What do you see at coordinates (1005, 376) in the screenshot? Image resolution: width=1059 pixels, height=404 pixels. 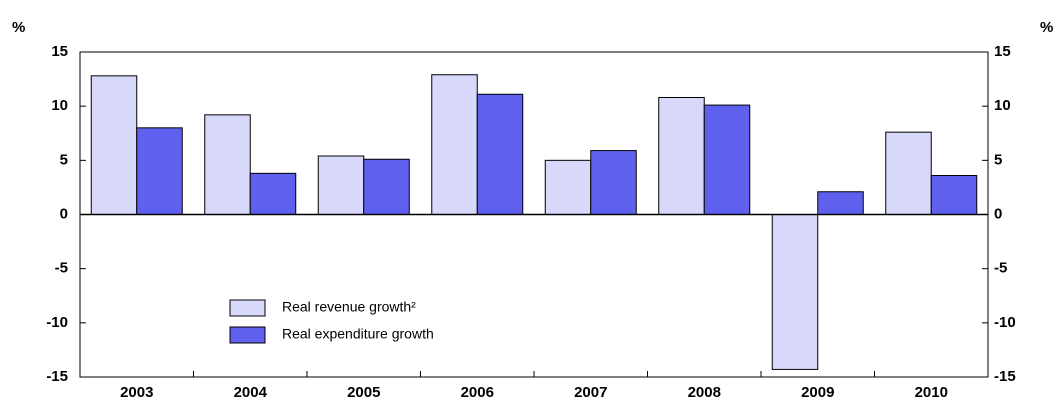 I see `y2-tick-label: -15` at bounding box center [1005, 376].